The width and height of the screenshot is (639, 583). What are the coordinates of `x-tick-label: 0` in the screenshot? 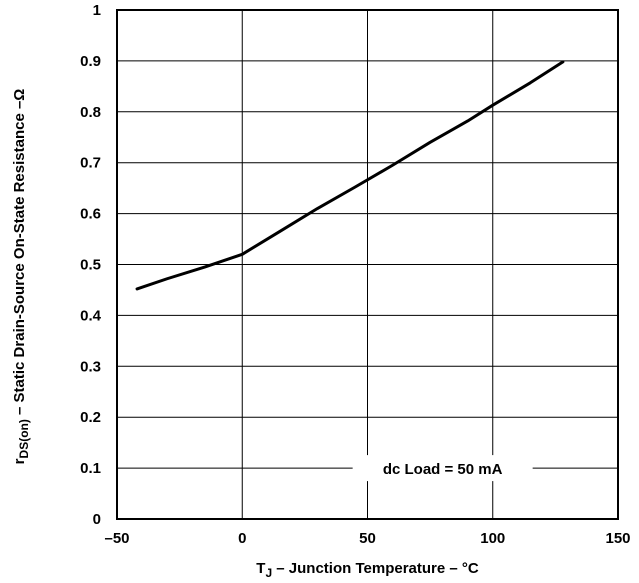 It's located at (242, 538).